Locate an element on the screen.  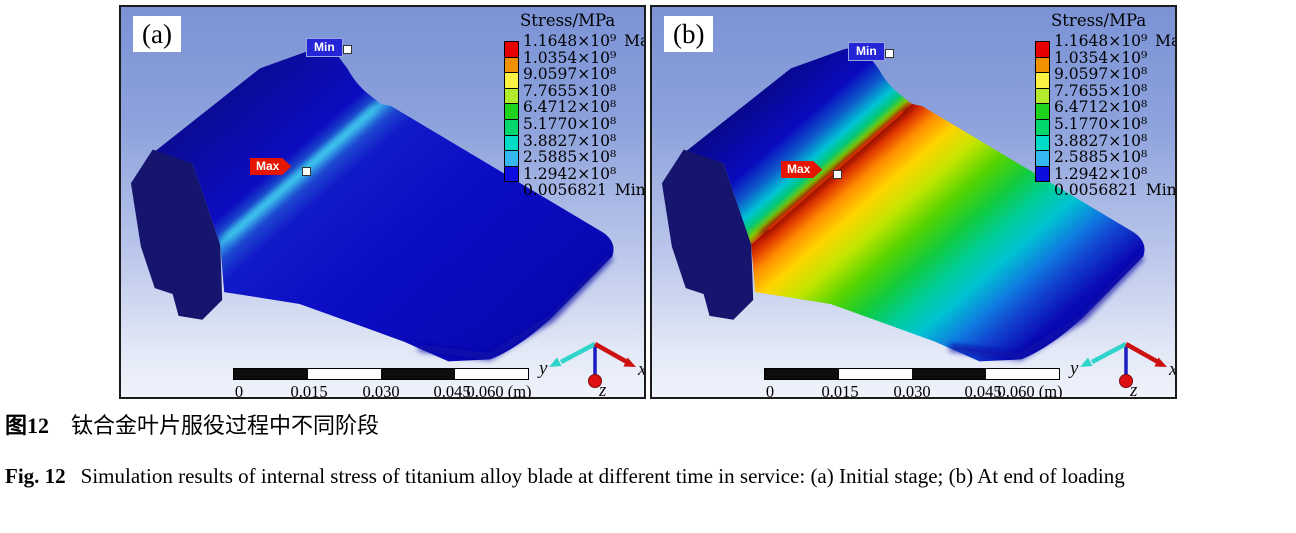
caption-en-tag: Fig. 12 is located at coordinates (35, 476).